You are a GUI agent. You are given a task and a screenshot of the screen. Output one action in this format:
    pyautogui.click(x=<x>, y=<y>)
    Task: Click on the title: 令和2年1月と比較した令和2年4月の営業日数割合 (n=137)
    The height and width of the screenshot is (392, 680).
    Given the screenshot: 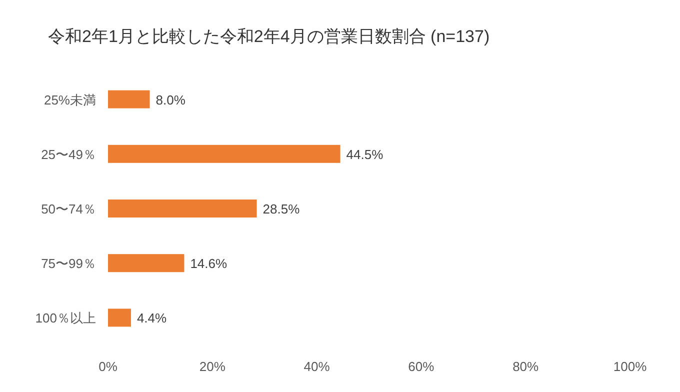 What is the action you would take?
    pyautogui.click(x=269, y=36)
    